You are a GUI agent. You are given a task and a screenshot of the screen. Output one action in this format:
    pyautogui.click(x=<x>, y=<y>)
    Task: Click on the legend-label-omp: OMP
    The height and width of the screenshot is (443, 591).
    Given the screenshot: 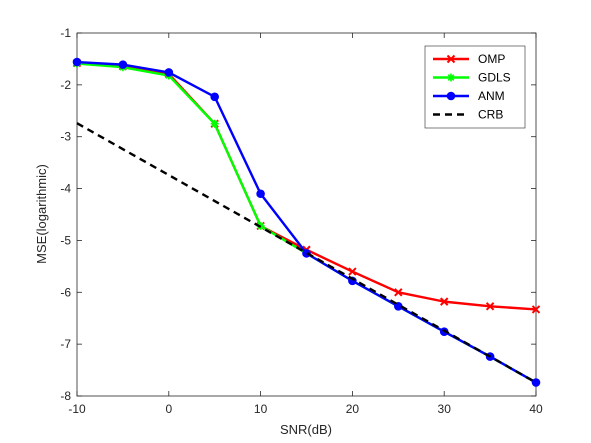 What is the action you would take?
    pyautogui.click(x=491, y=59)
    